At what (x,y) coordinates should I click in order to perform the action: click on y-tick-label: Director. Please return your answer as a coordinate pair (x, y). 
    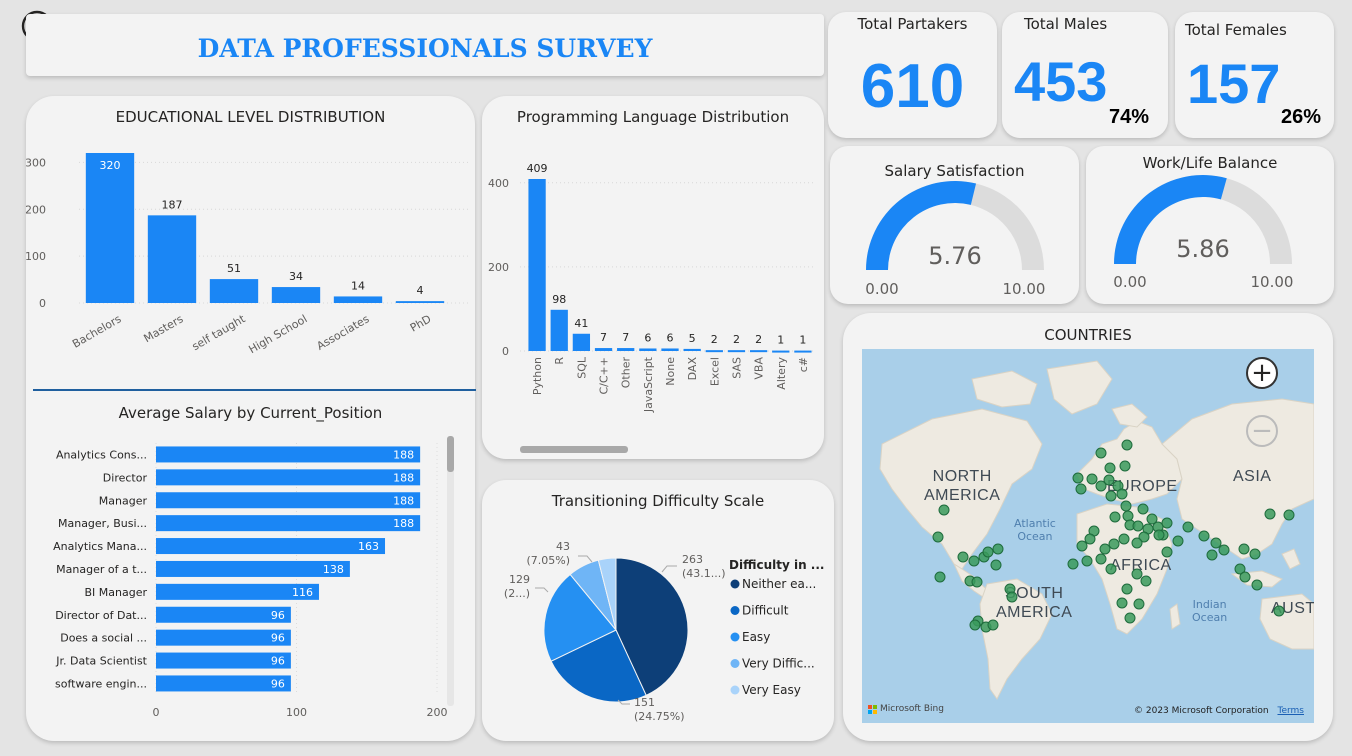
    Looking at the image, I should click on (125, 477).